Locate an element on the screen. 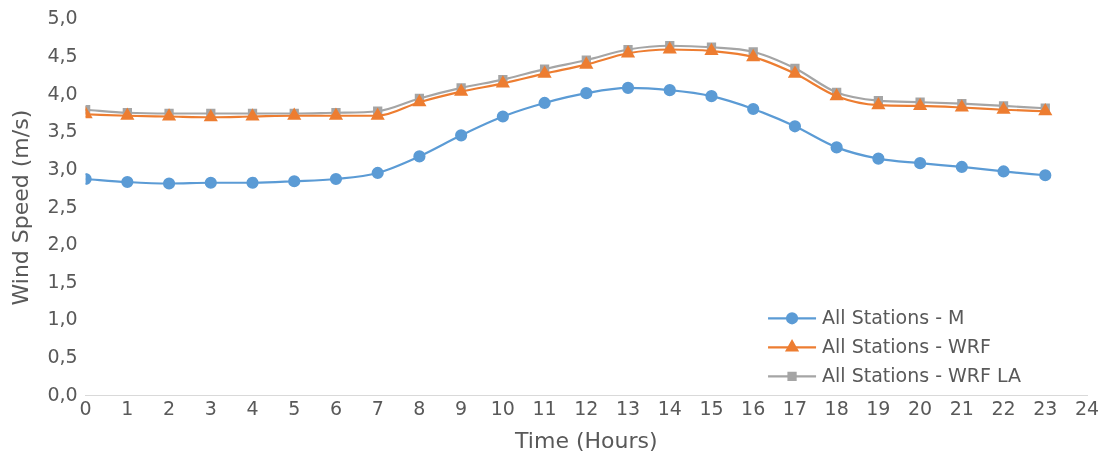 The image size is (1107, 464). x-tick-label: 13 is located at coordinates (628, 408).